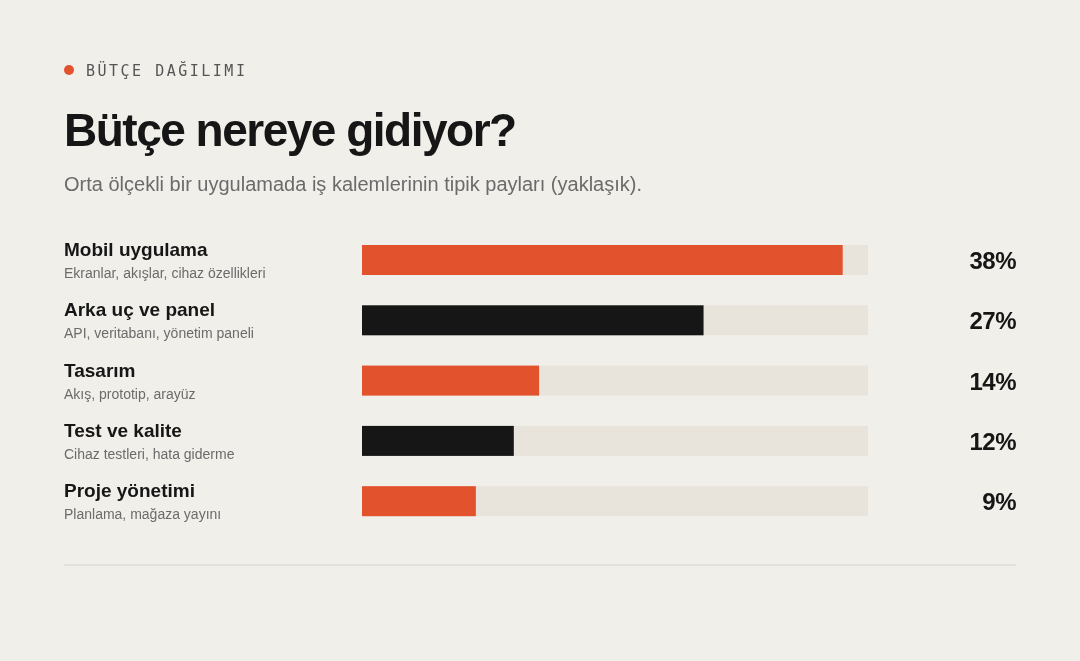 The image size is (1080, 661). I want to click on y-tick-label: Arka uç ve panel API, veritabanı, yönetim paneli, so click(159, 320).